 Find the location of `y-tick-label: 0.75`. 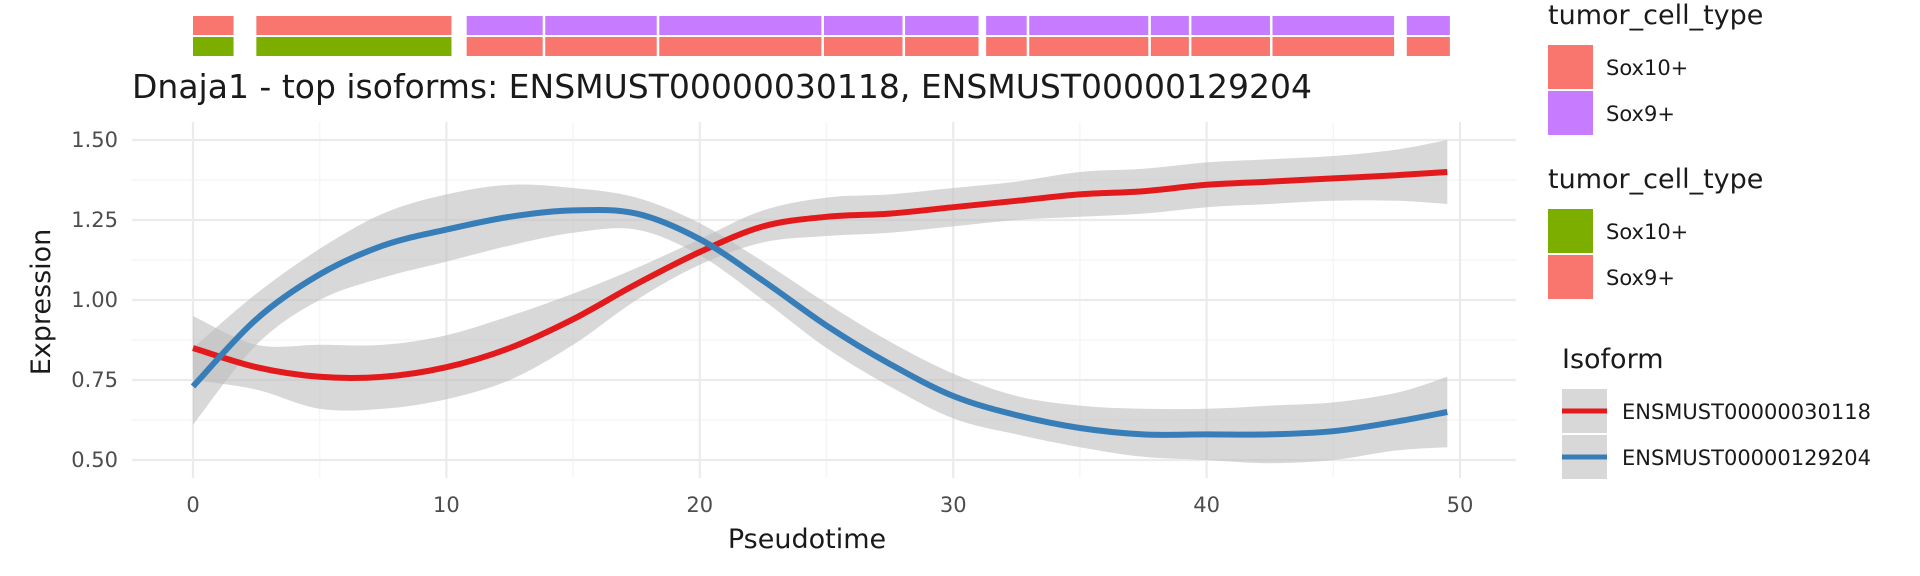

y-tick-label: 0.75 is located at coordinates (94, 380).